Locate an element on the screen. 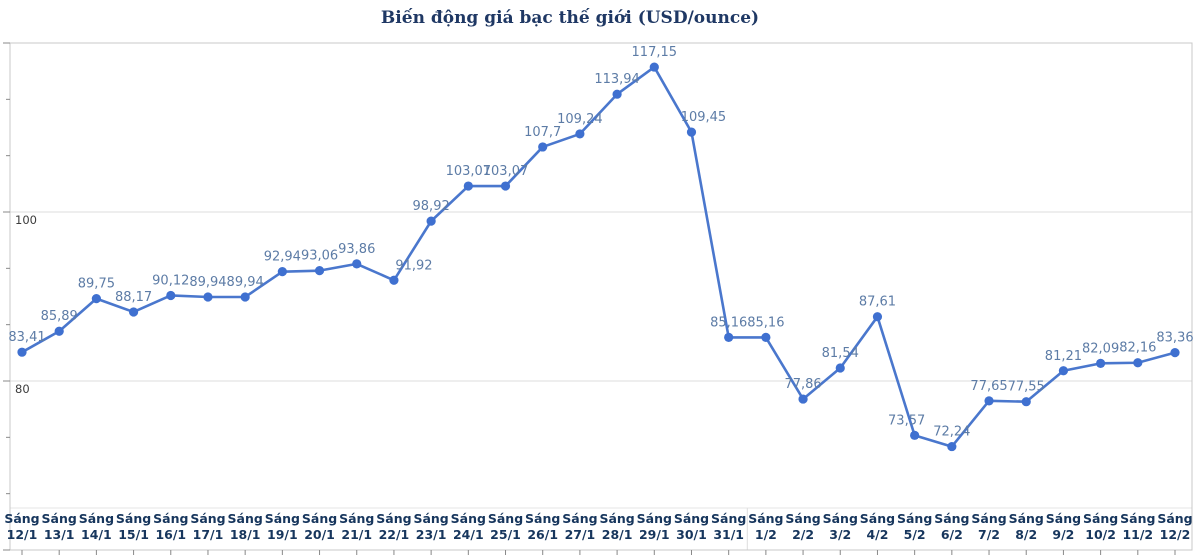  data-label: 109,45 is located at coordinates (704, 117).